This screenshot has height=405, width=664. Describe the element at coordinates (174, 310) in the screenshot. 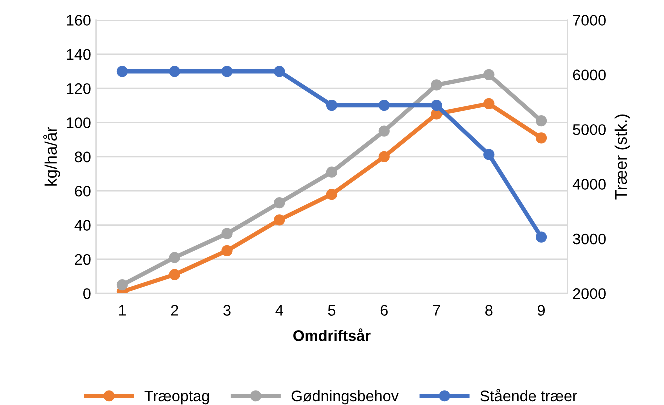

I see `x-tick-label: 2` at that location.